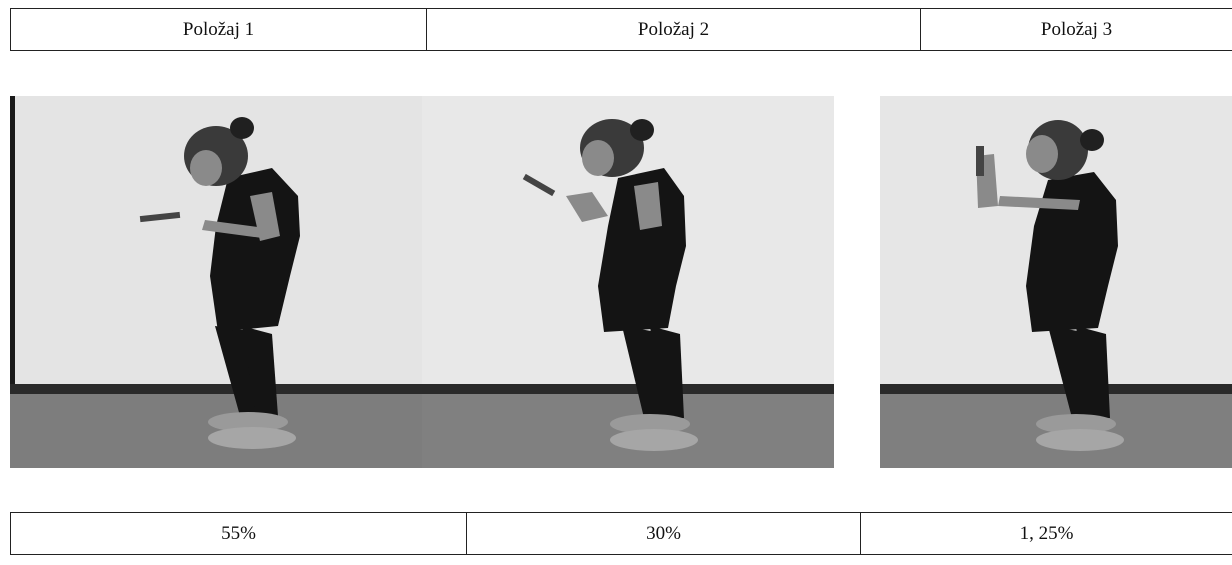 This screenshot has height=565, width=1232. I want to click on position-3-percentage: 1, 25%, so click(1046, 533).